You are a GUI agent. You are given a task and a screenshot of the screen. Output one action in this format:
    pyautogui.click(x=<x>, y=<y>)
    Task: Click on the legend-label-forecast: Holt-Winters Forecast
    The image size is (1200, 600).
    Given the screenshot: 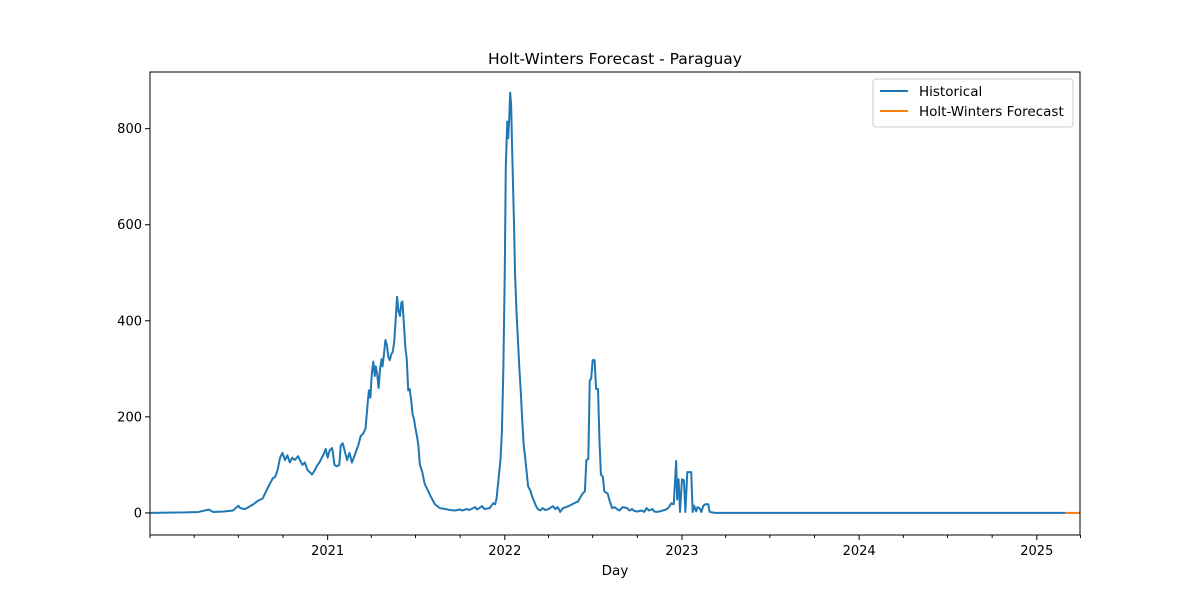 What is the action you would take?
    pyautogui.click(x=991, y=112)
    